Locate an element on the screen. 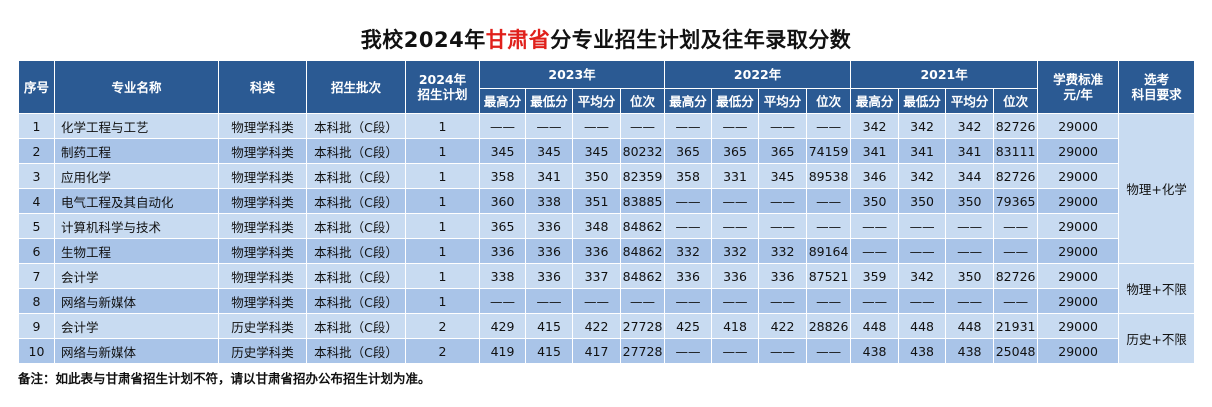 The height and width of the screenshot is (407, 1212). header-year: 2022年 is located at coordinates (758, 74).